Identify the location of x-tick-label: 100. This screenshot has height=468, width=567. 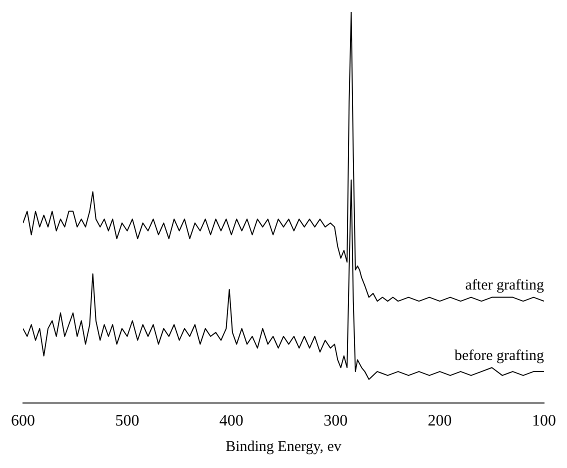
(544, 421).